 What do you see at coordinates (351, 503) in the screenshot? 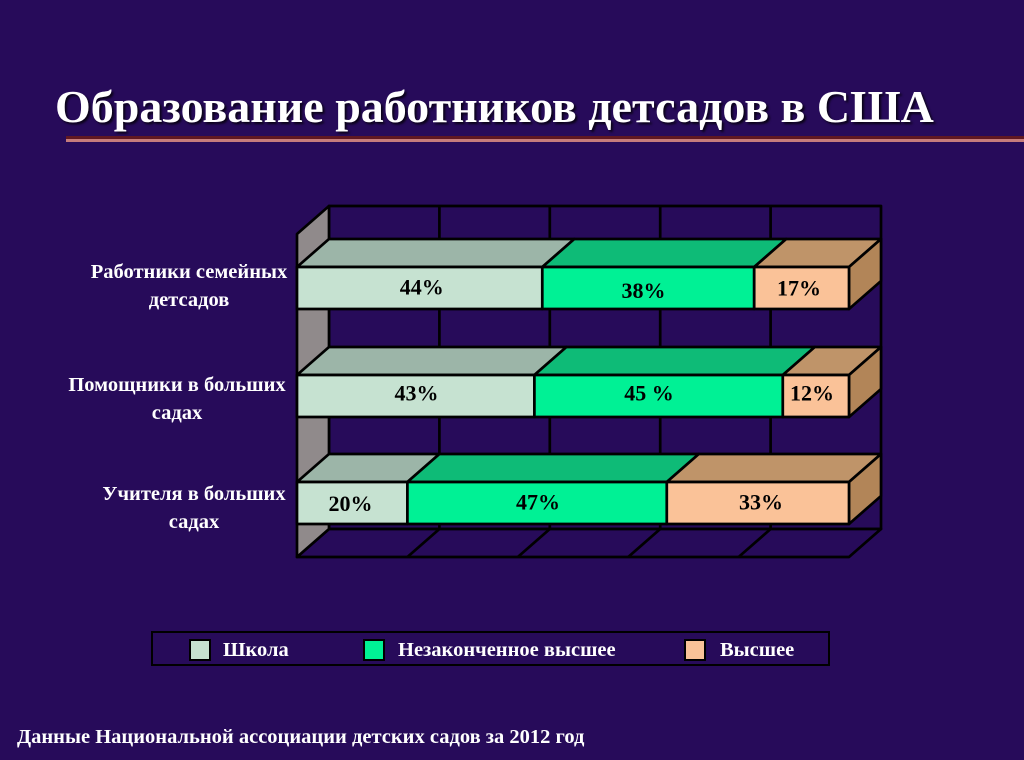
I see `svg-text: 20%` at bounding box center [351, 503].